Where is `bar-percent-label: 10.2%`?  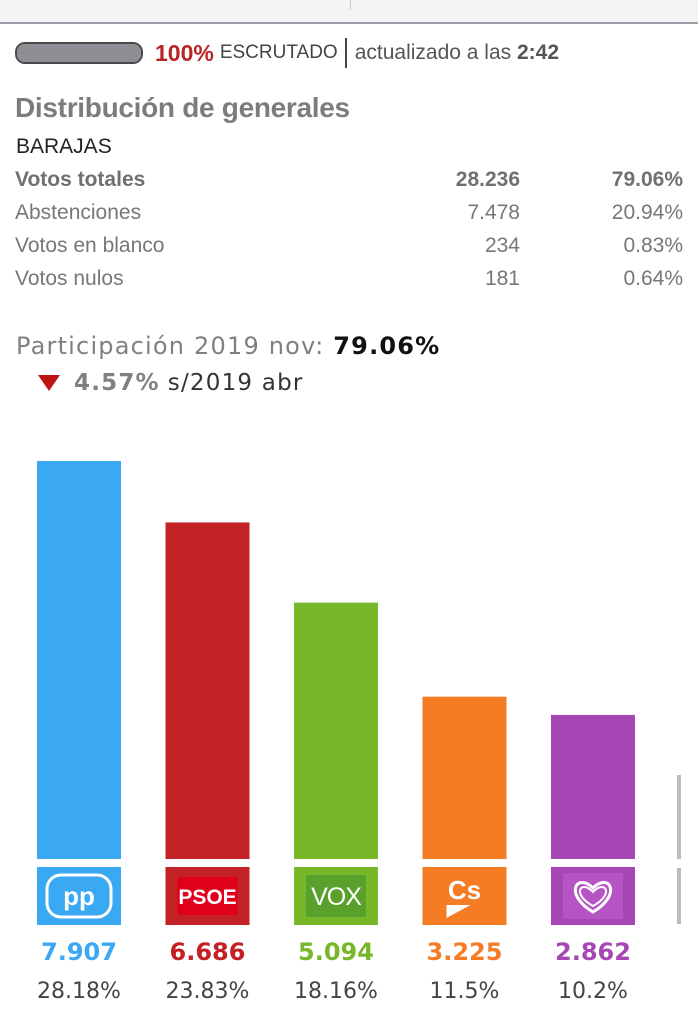
bar-percent-label: 10.2% is located at coordinates (593, 991).